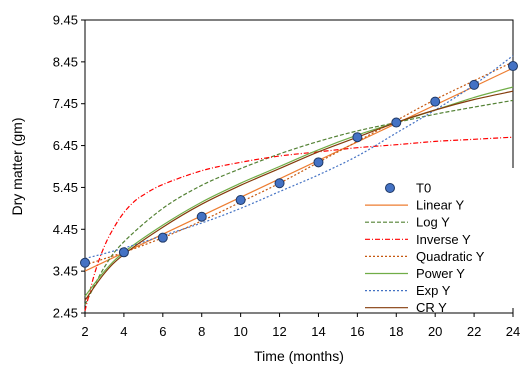 Image resolution: width=524 pixels, height=371 pixels. What do you see at coordinates (390, 188) in the screenshot?
I see `legend-marker-t0` at bounding box center [390, 188].